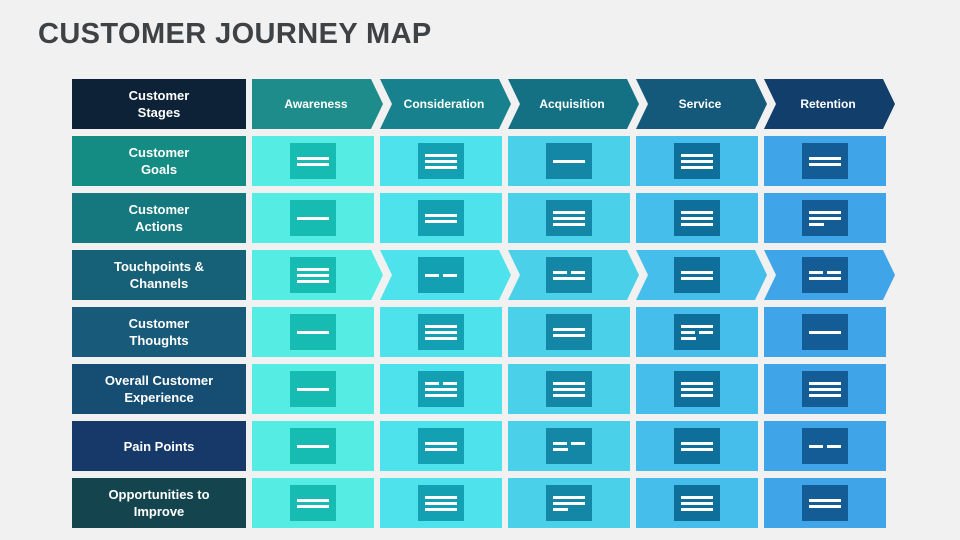 The width and height of the screenshot is (960, 540). I want to click on row-label-line: Goals, so click(159, 169).